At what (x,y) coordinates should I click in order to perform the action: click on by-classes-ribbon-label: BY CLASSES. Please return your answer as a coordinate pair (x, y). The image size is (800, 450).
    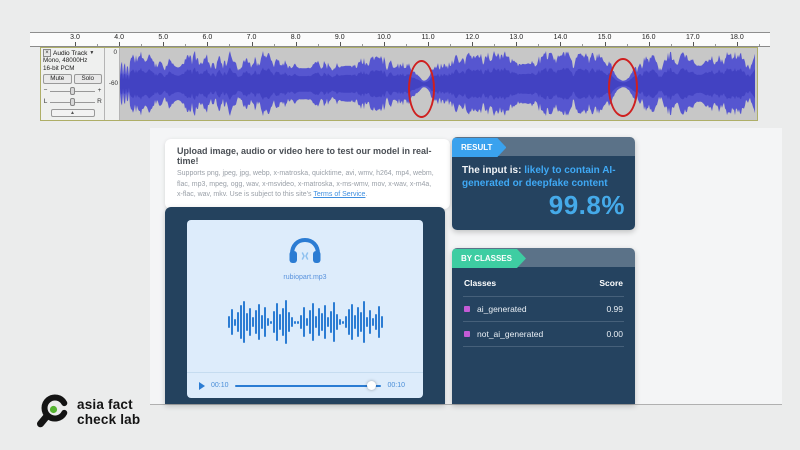
    Looking at the image, I should click on (489, 258).